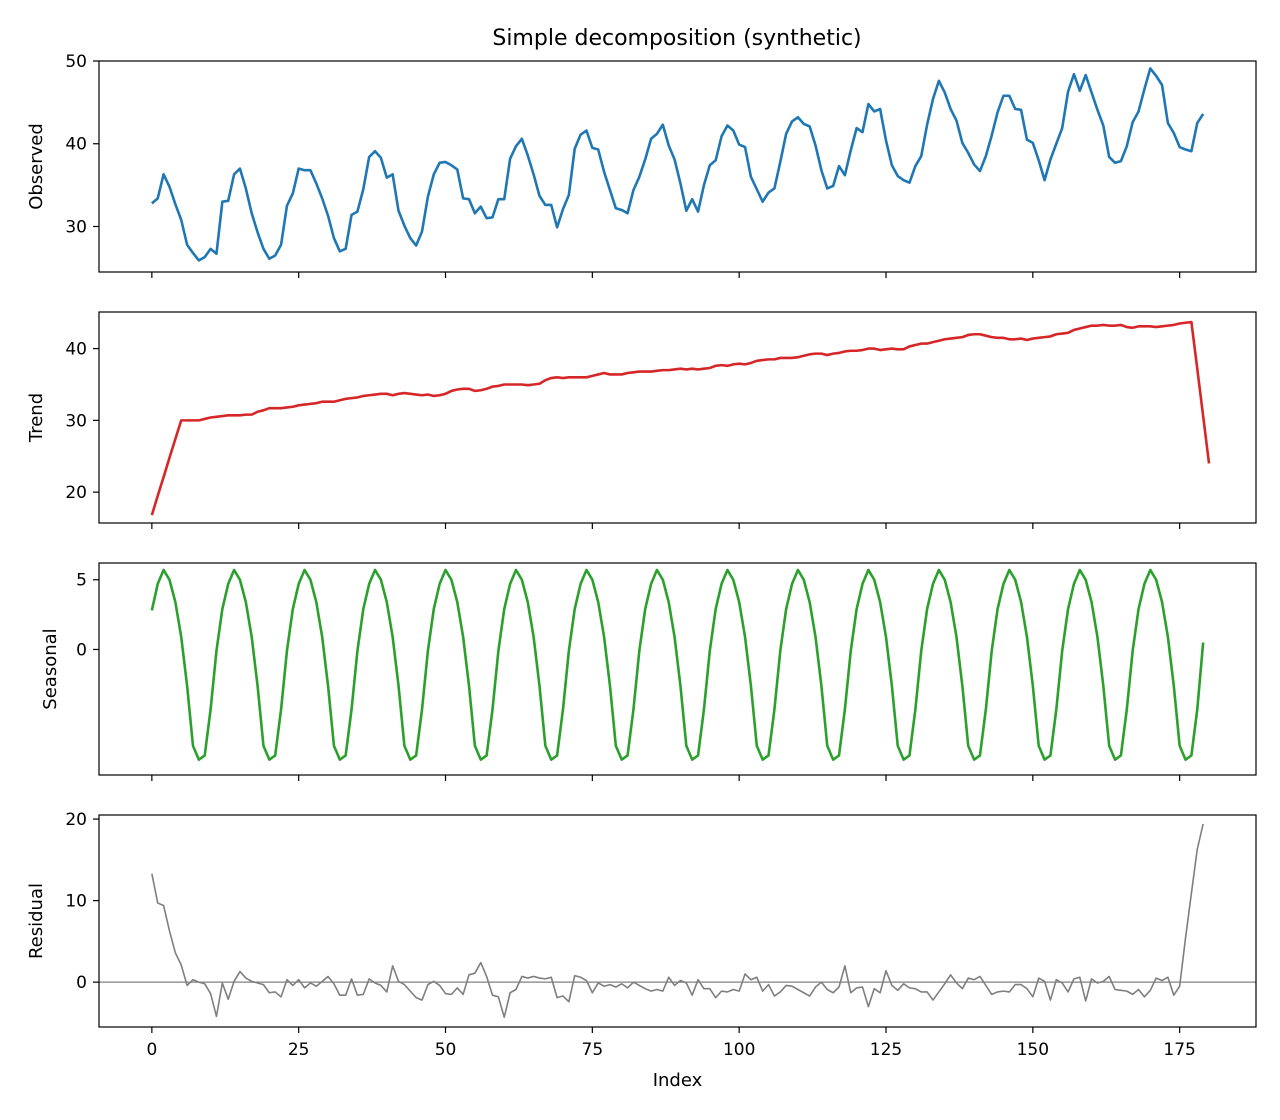 The image size is (1280, 1120). What do you see at coordinates (76, 62) in the screenshot?
I see `observed-ytick-label: 50` at bounding box center [76, 62].